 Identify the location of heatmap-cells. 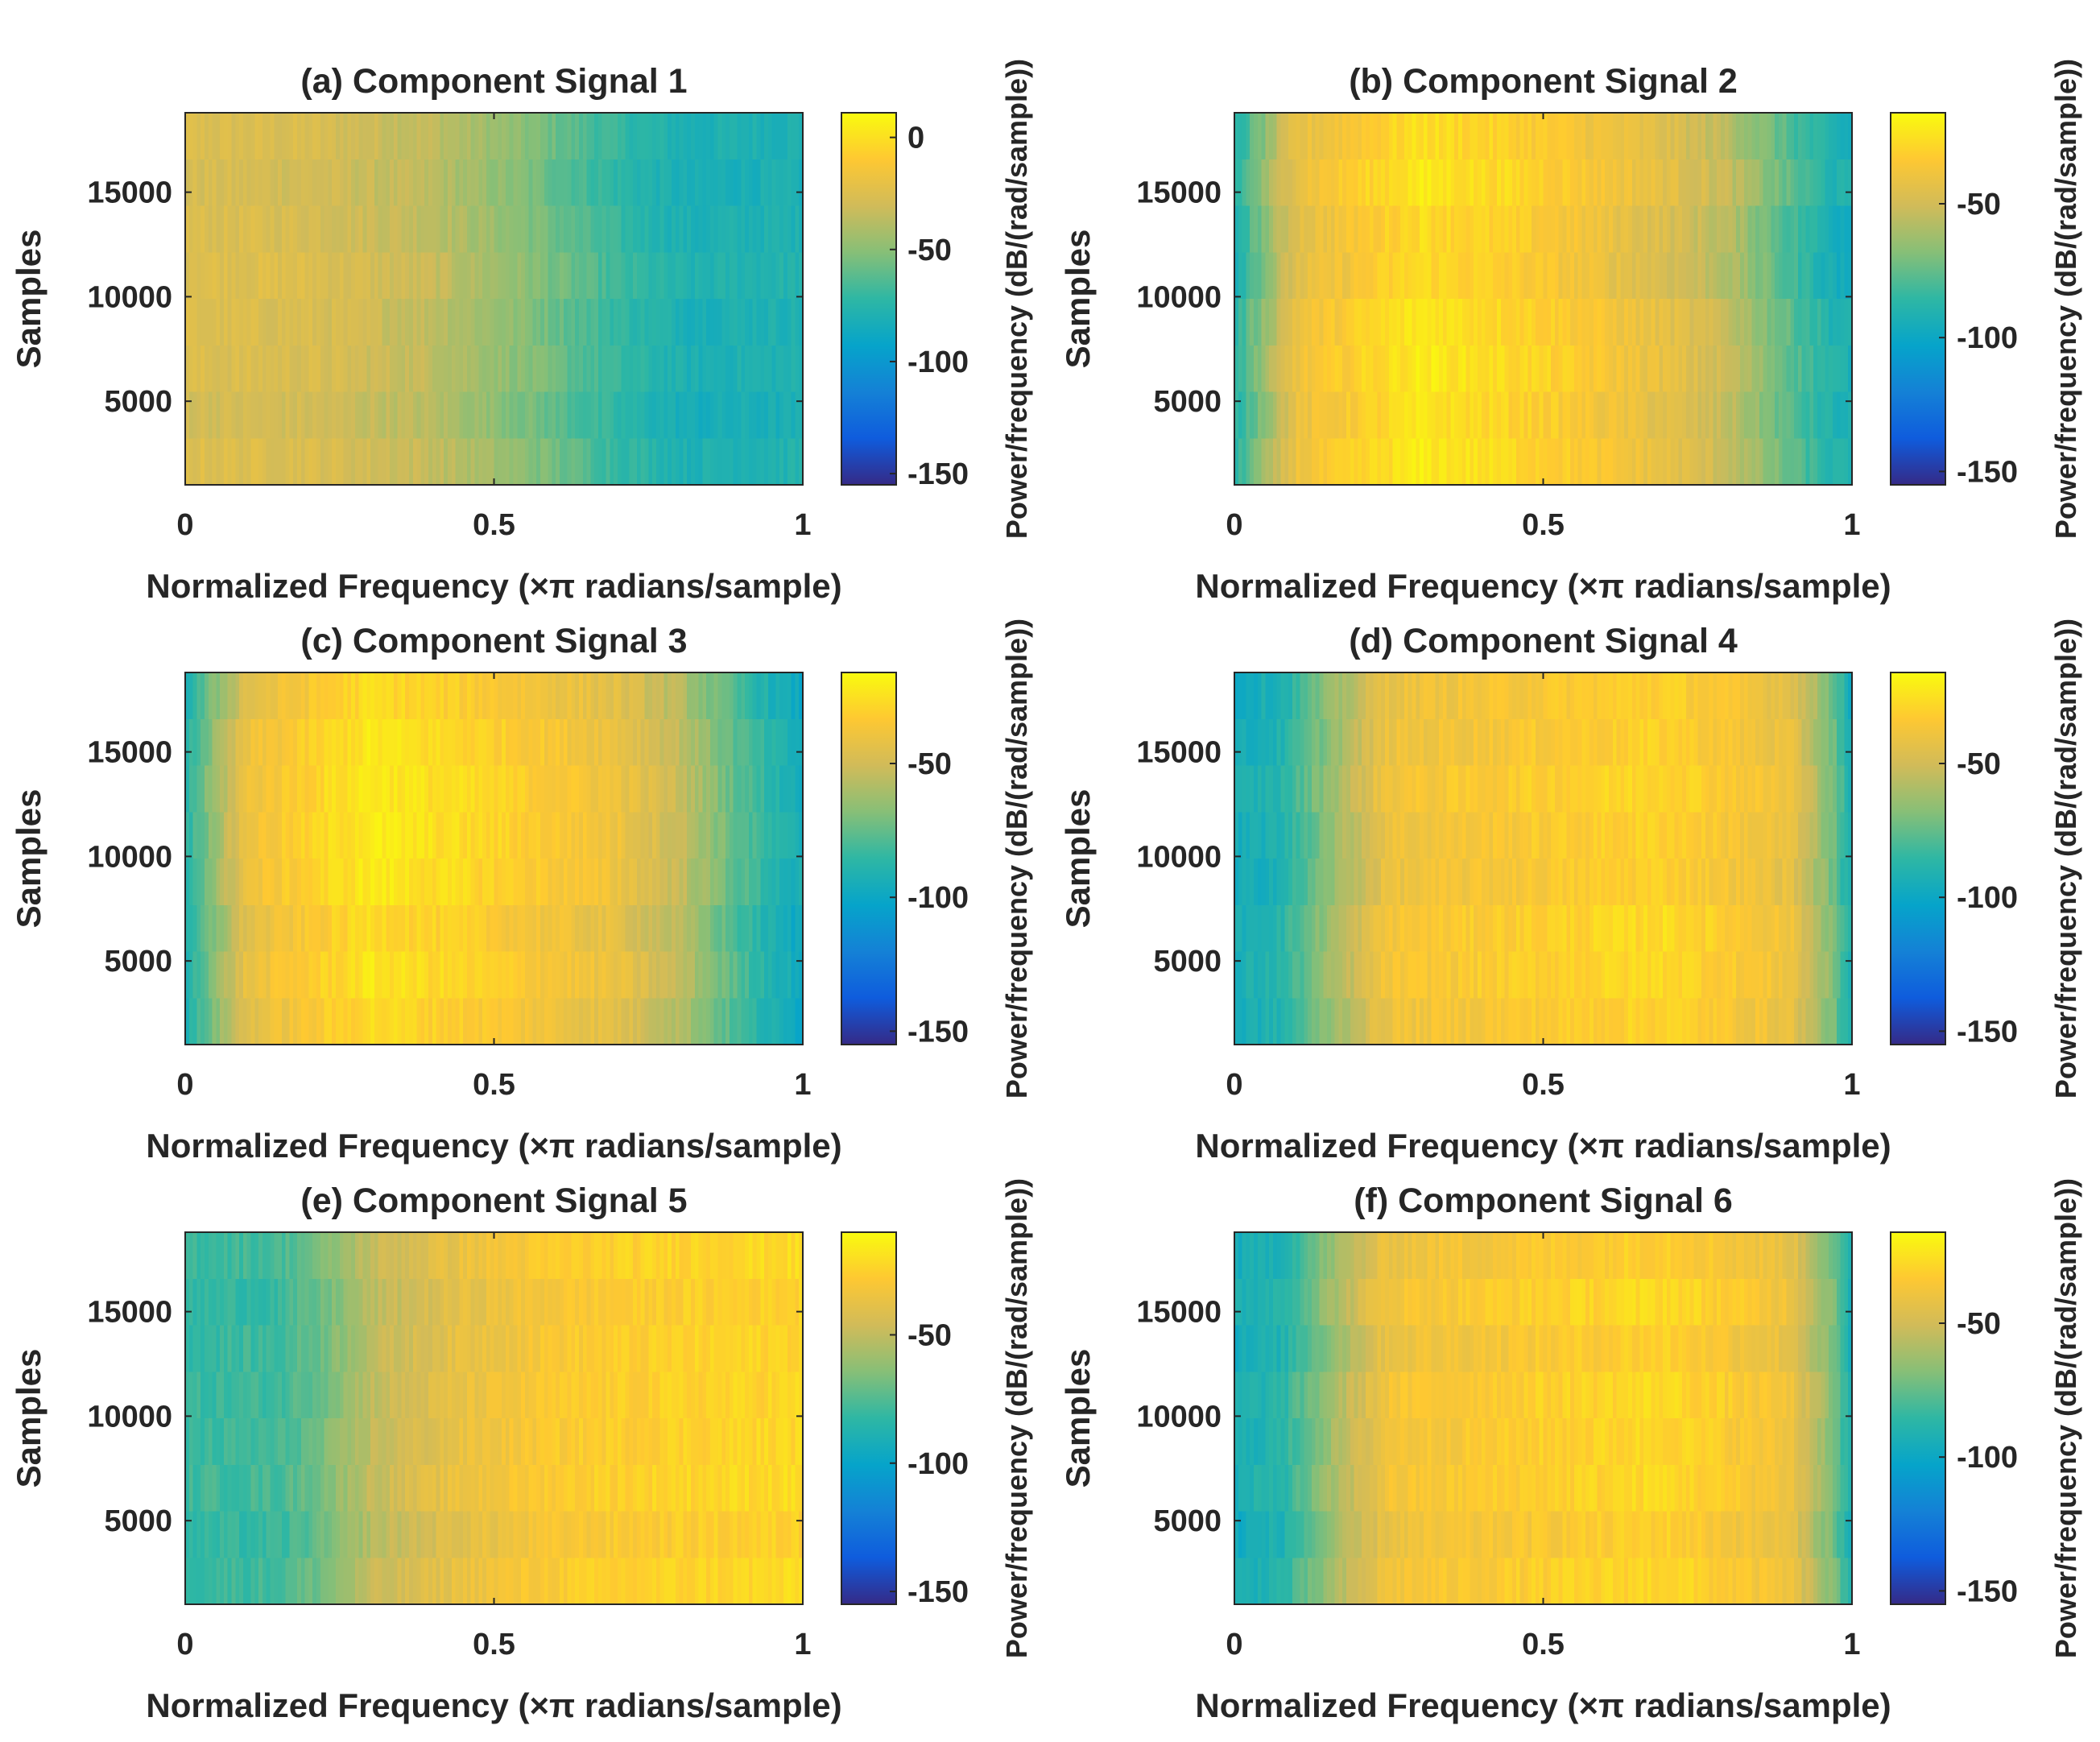
(1543, 299).